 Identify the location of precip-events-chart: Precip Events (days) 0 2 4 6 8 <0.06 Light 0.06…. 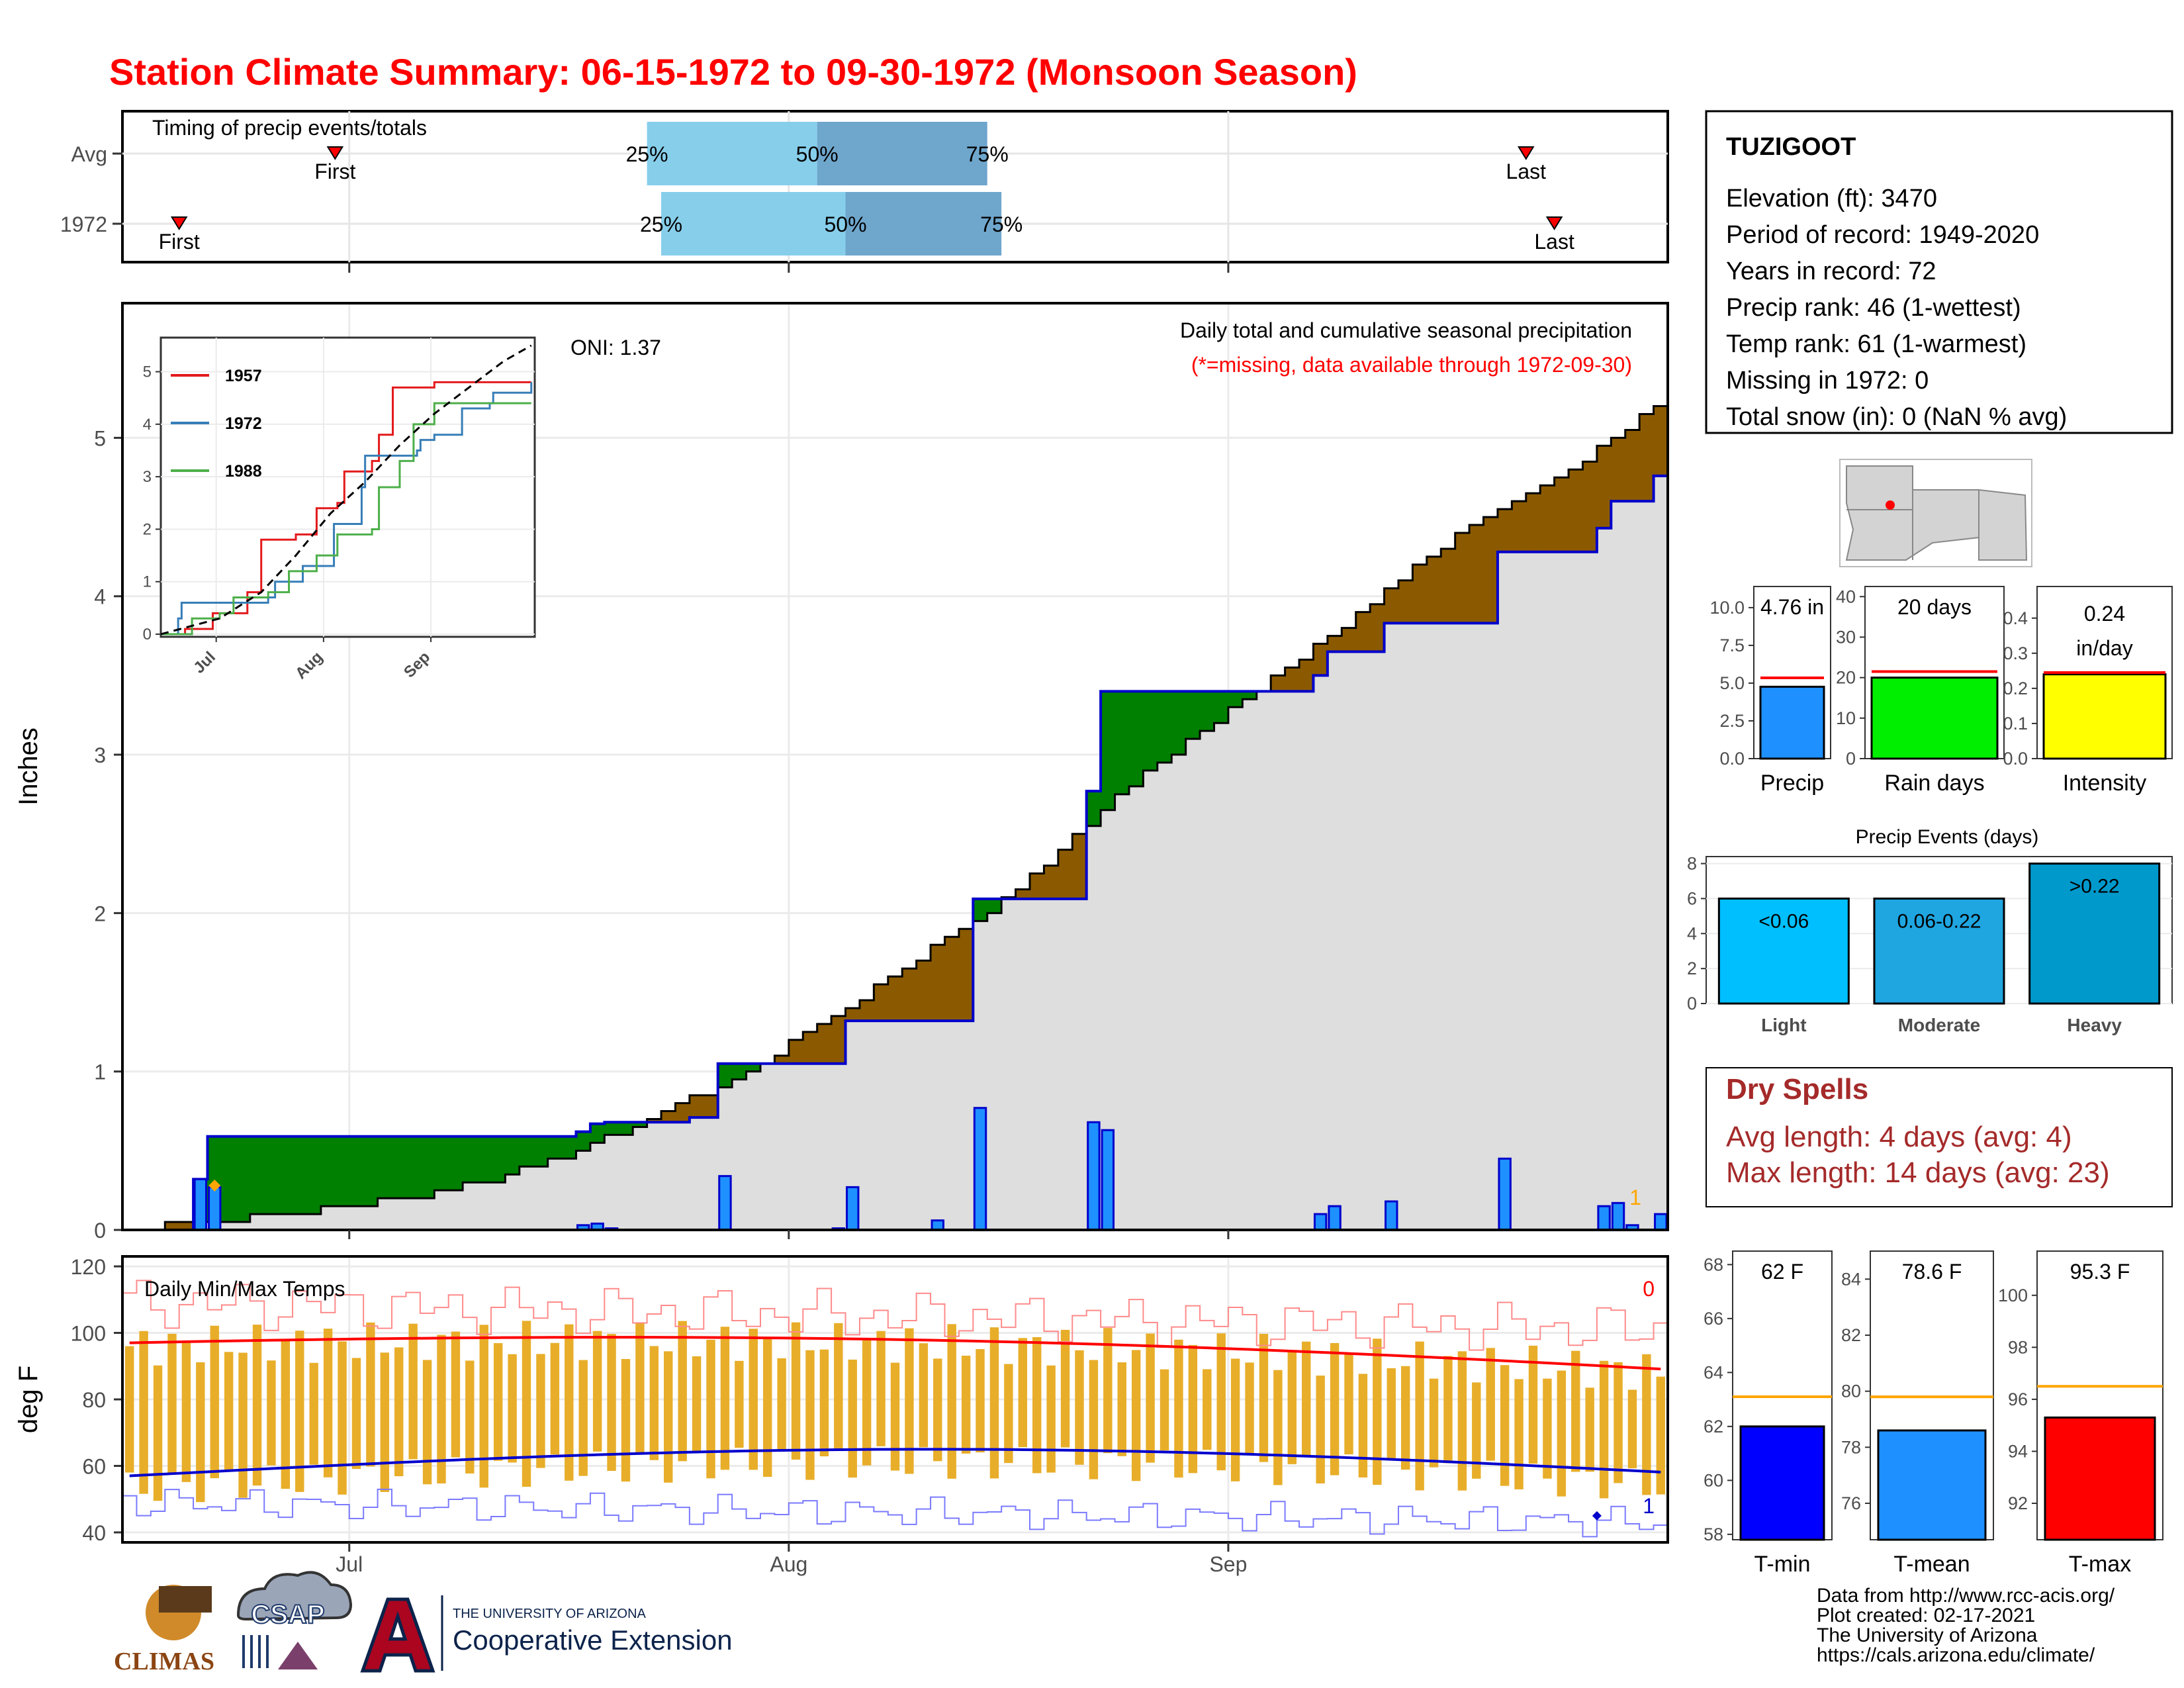
(1930, 930).